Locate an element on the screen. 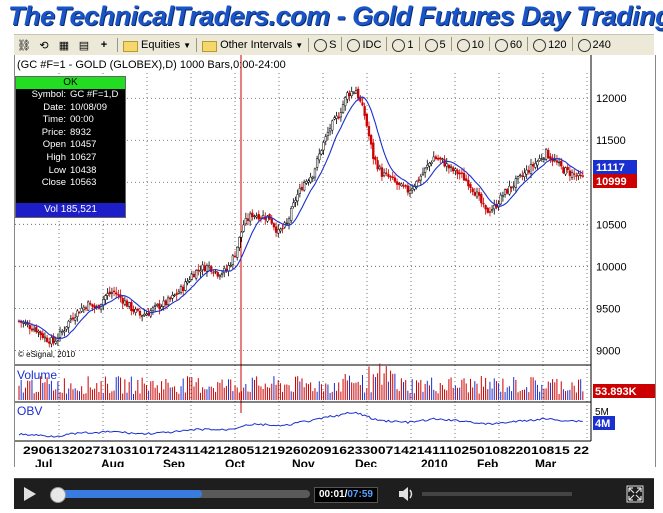  properties-icon: ▤ is located at coordinates (84, 45).